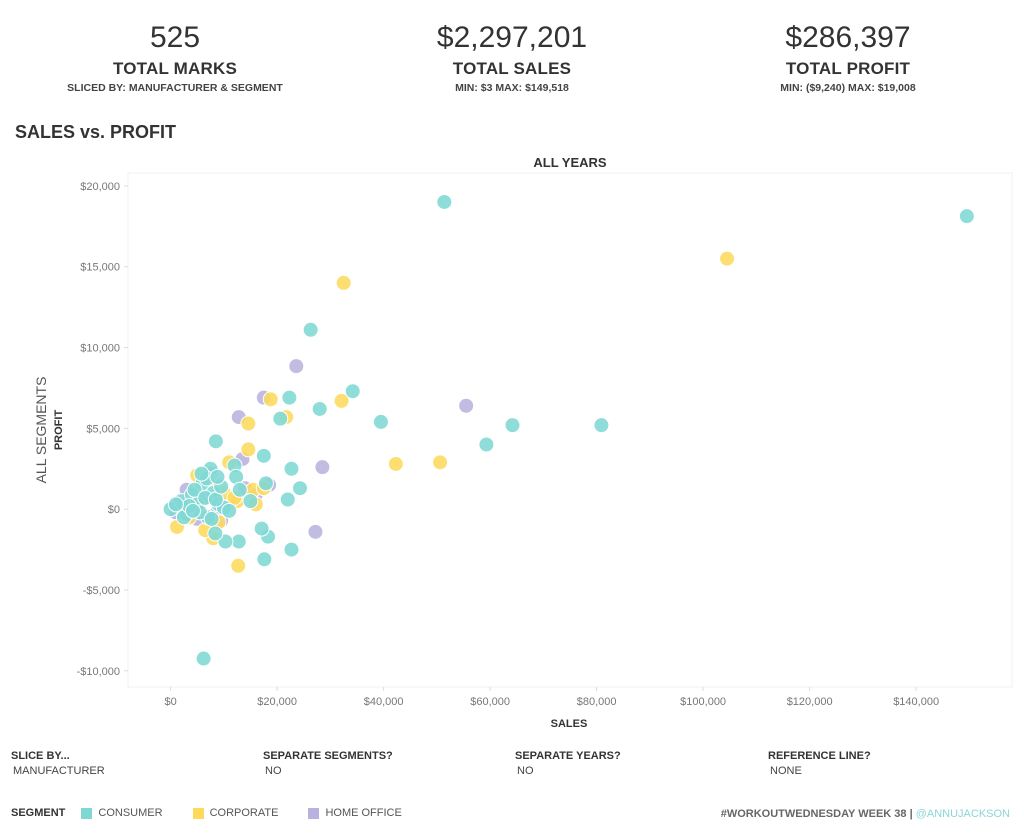 This screenshot has width=1024, height=838. I want to click on y-tick-label: -$10,000, so click(98, 672).